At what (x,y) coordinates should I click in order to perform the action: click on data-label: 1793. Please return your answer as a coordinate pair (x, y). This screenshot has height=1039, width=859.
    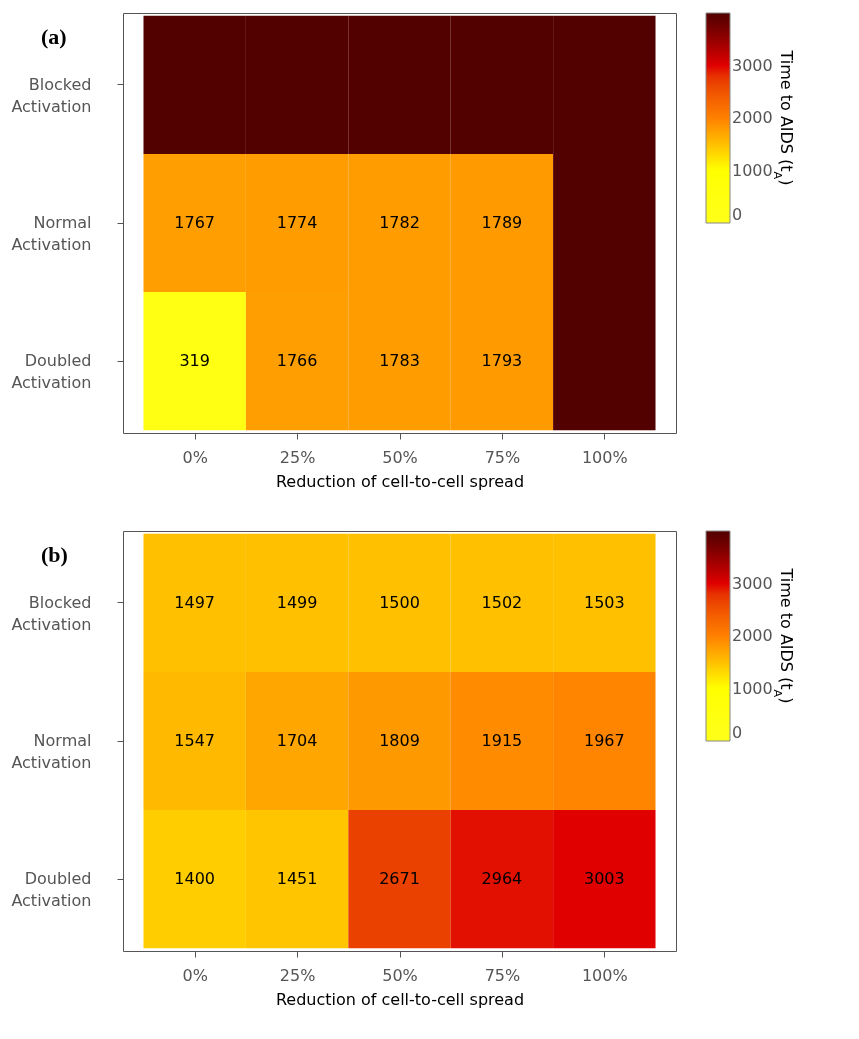
    Looking at the image, I should click on (502, 361).